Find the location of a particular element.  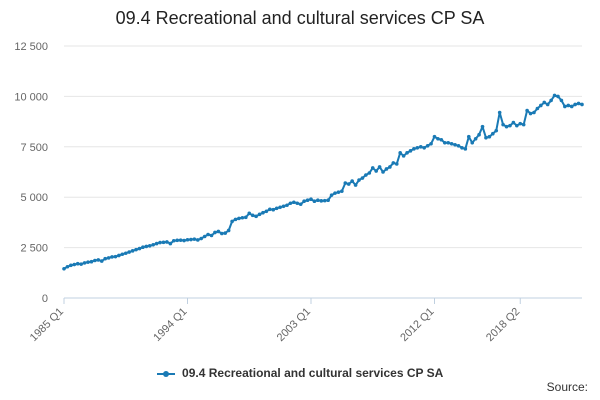

y-tick-labels: 0 2 500 5 000 7 500 10 000 12 500 is located at coordinates (31, 173).